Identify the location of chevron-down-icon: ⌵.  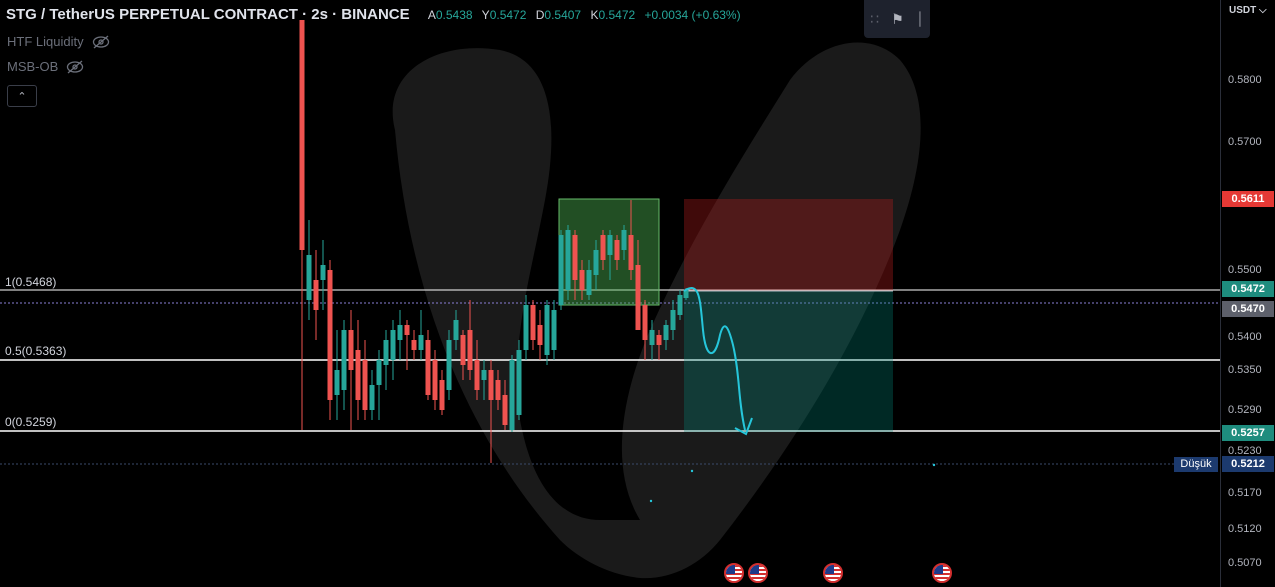
(1263, 10).